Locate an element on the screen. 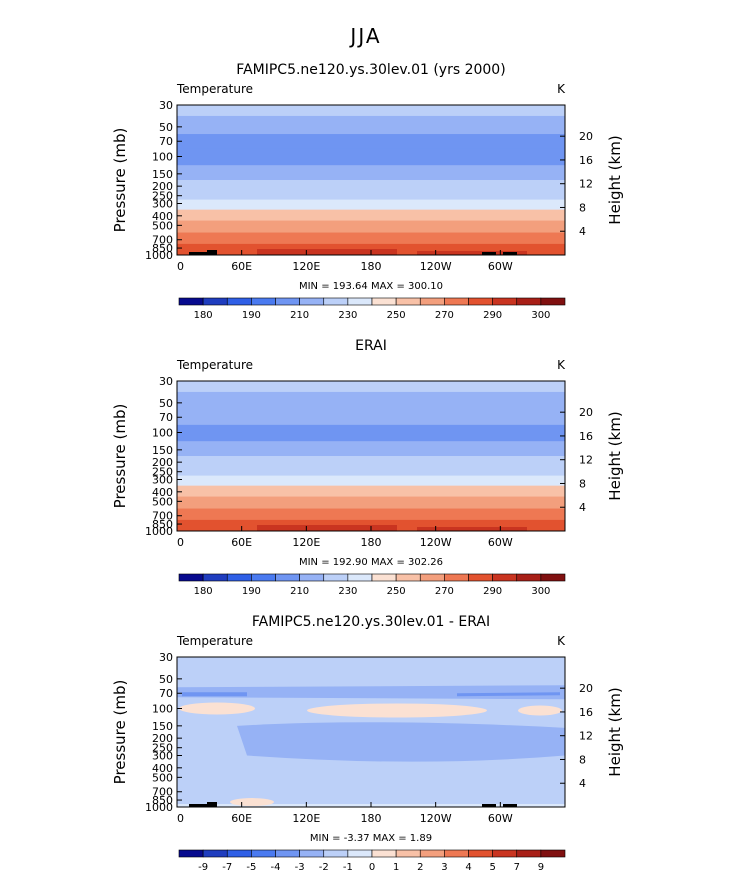 Image resolution: width=733 pixels, height=888 pixels. min-max-stats: MIN = -3.37 MAX = 1.89 is located at coordinates (371, 838).